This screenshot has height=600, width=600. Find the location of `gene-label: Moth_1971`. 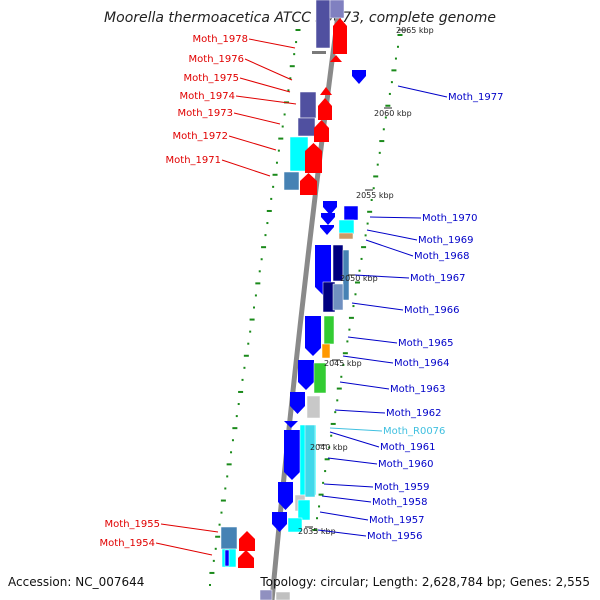

gene-label: Moth_1971 is located at coordinates (193, 160).